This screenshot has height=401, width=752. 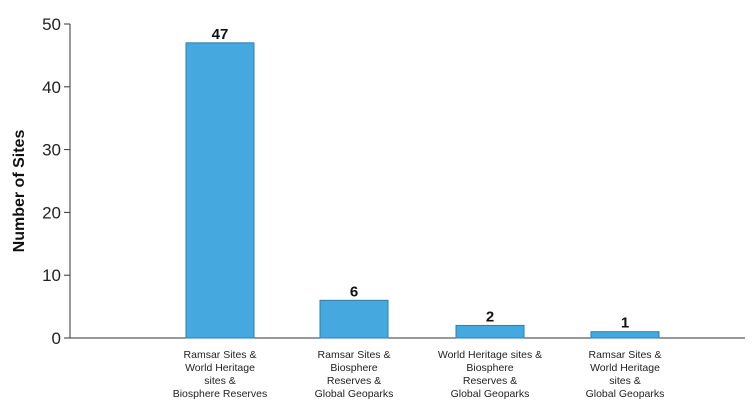 What do you see at coordinates (51, 87) in the screenshot?
I see `y-tick-label: 40` at bounding box center [51, 87].